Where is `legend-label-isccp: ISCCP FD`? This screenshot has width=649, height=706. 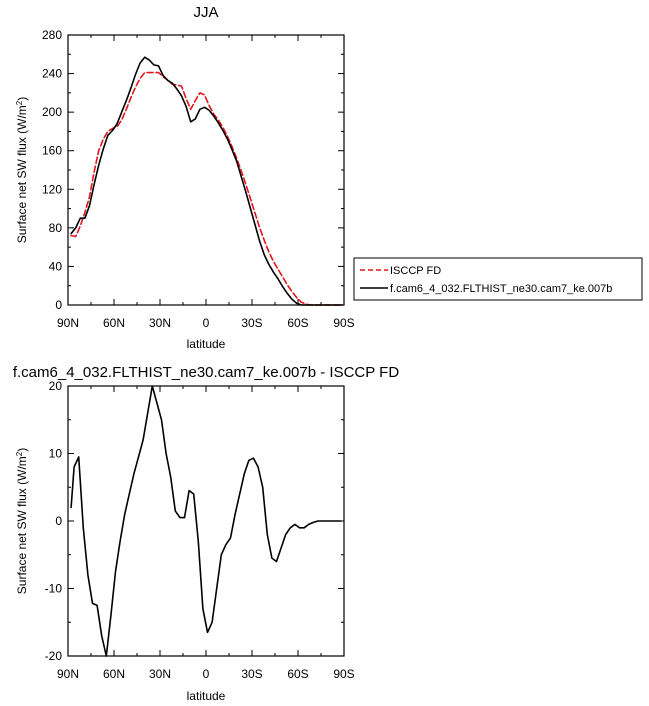
legend-label-isccp: ISCCP FD is located at coordinates (415, 271).